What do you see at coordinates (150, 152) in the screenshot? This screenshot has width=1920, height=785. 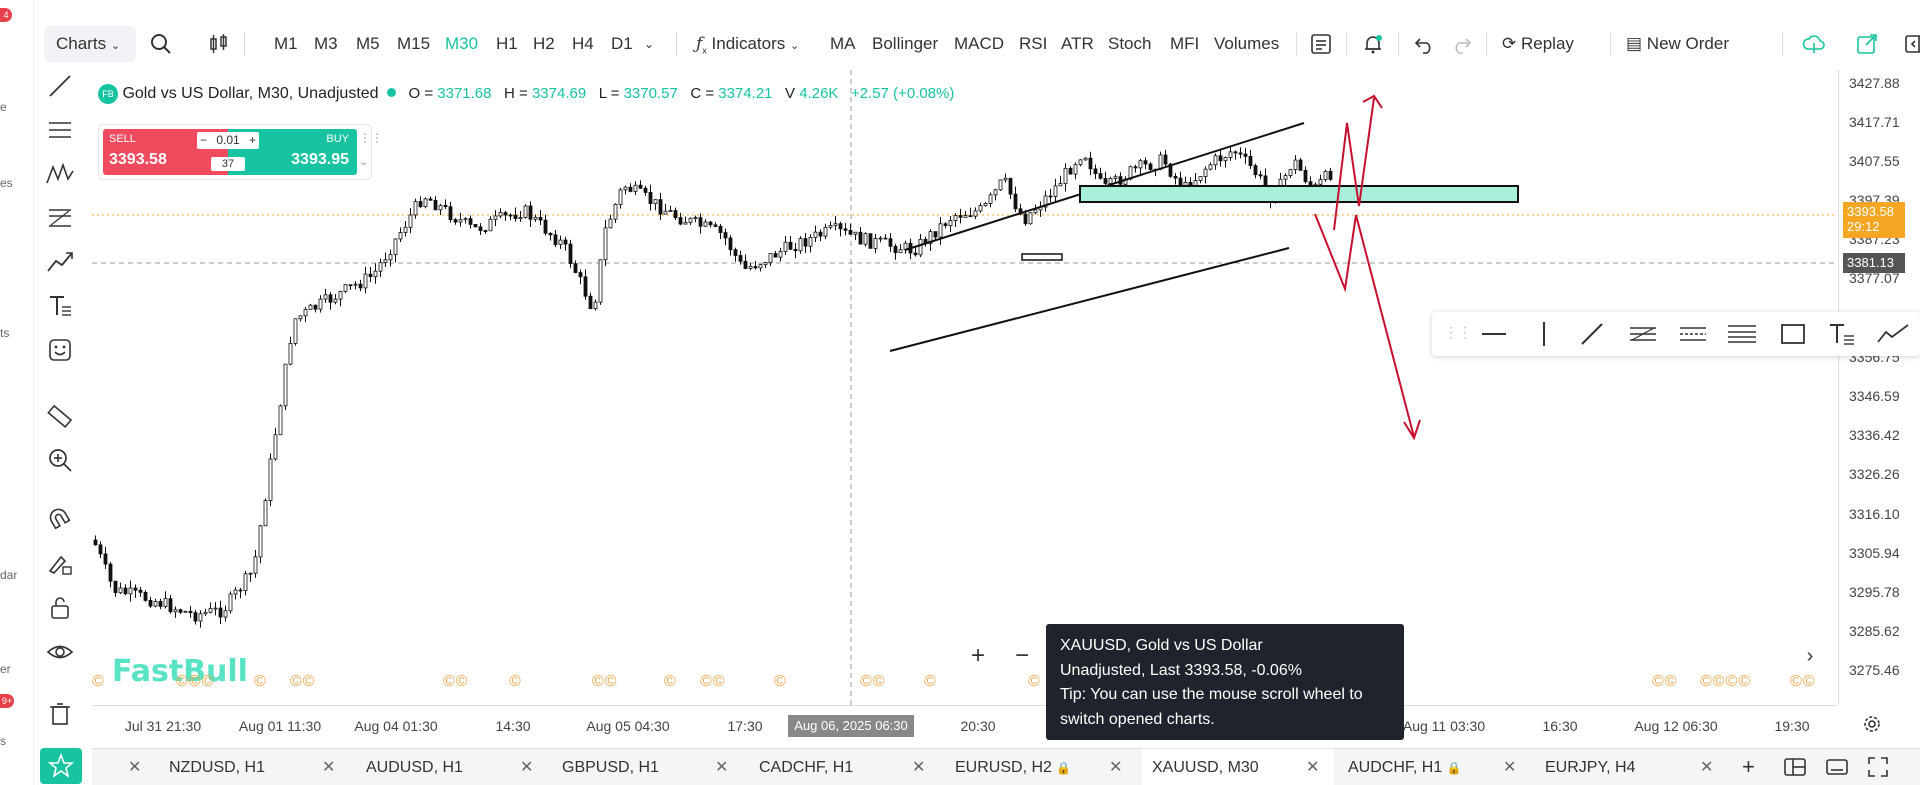 I see `sell-button: SELL 3393.58` at bounding box center [150, 152].